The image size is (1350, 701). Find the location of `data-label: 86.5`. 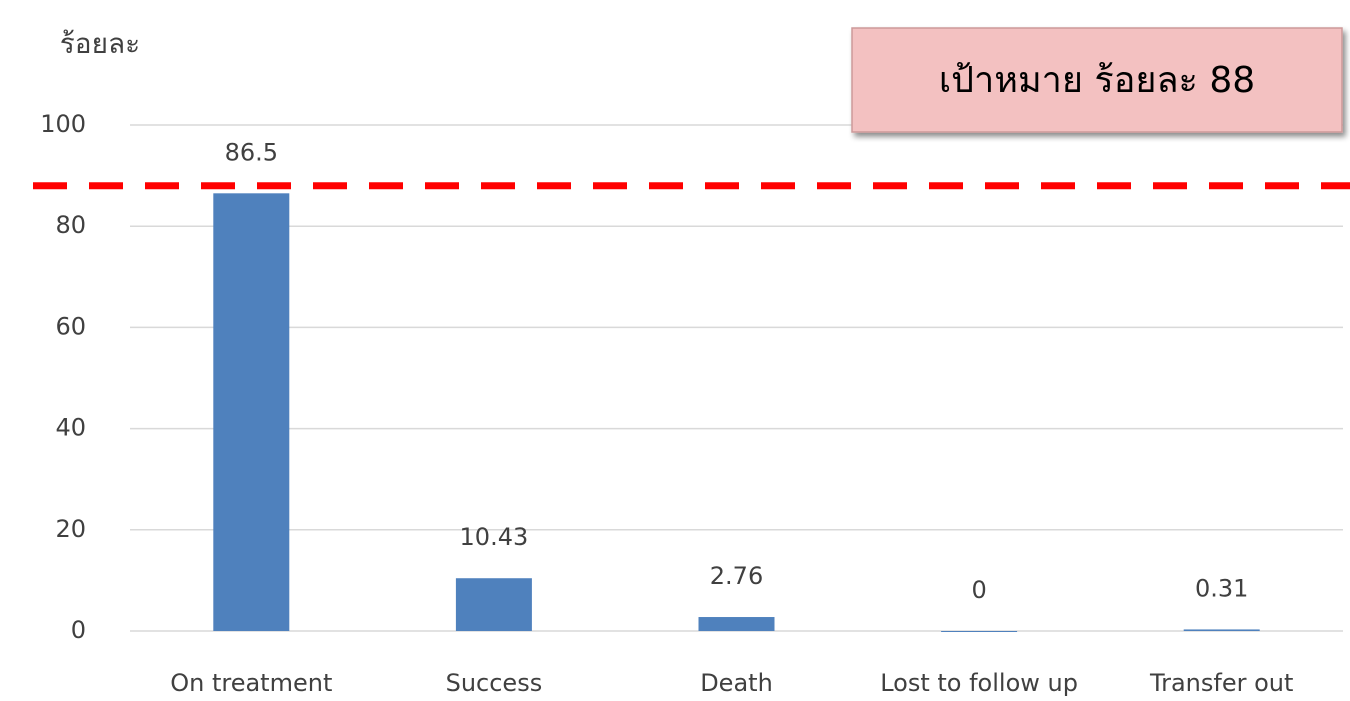

data-label: 86.5 is located at coordinates (251, 152).